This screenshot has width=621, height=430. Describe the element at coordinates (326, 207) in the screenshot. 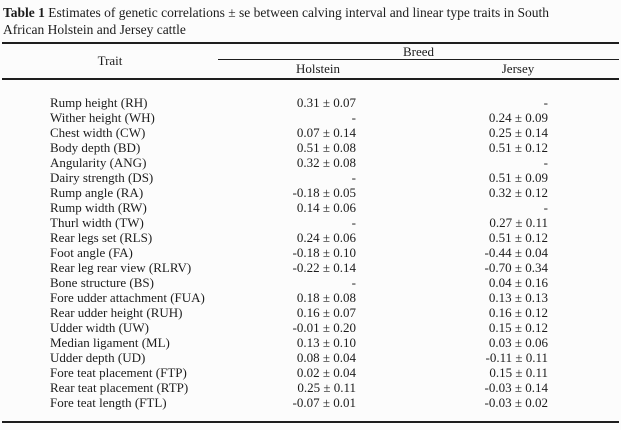

I see `holstein-value-cell: 0.14 ± 0.06` at that location.